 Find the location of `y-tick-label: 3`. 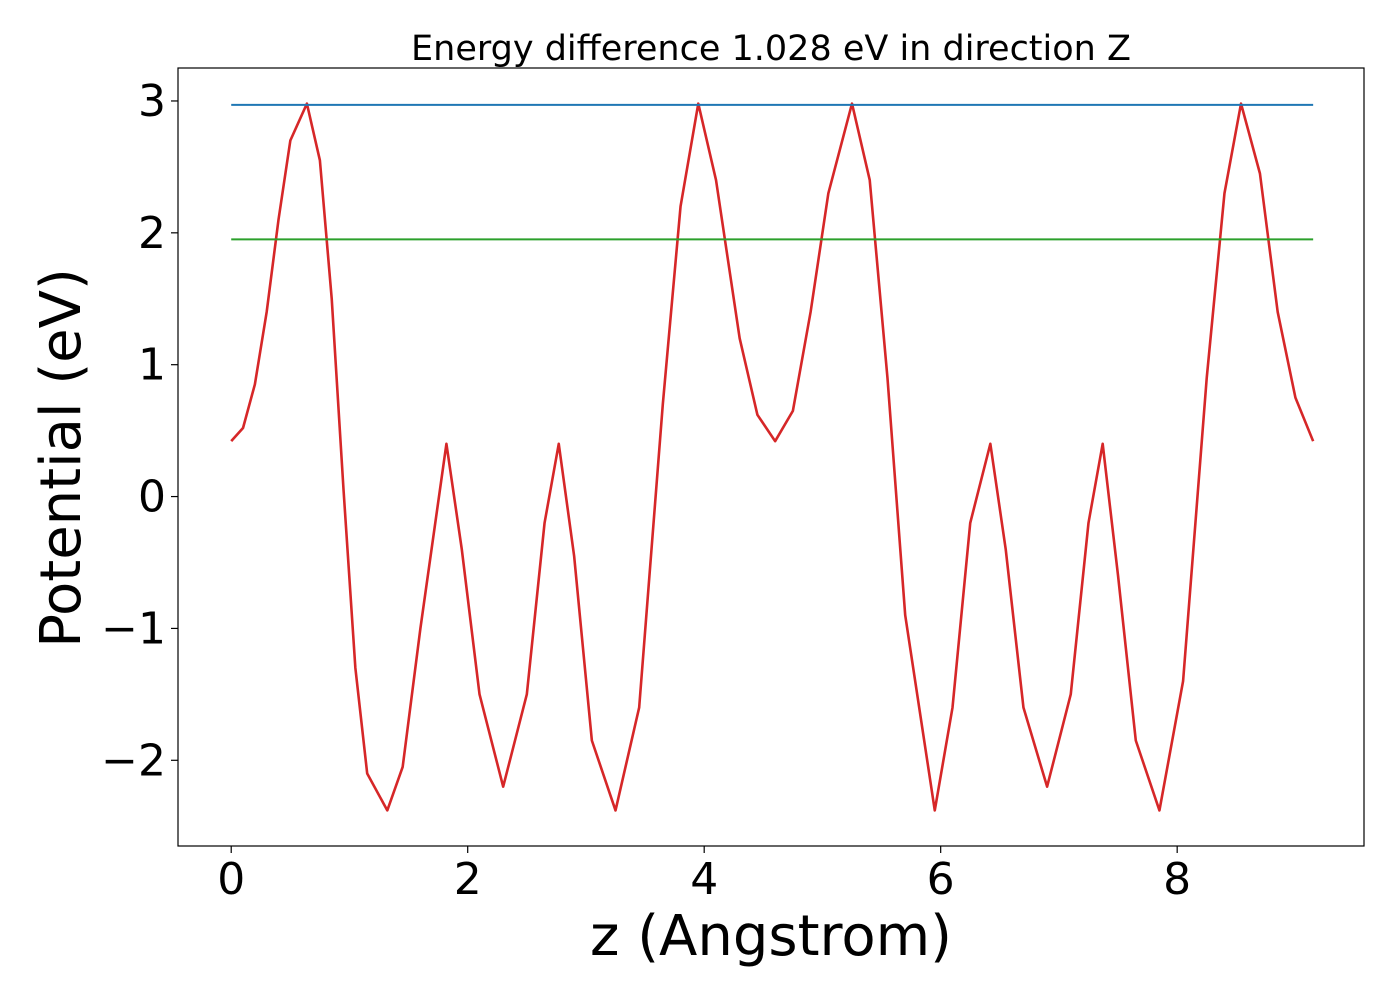

y-tick-label: 3 is located at coordinates (152, 101).